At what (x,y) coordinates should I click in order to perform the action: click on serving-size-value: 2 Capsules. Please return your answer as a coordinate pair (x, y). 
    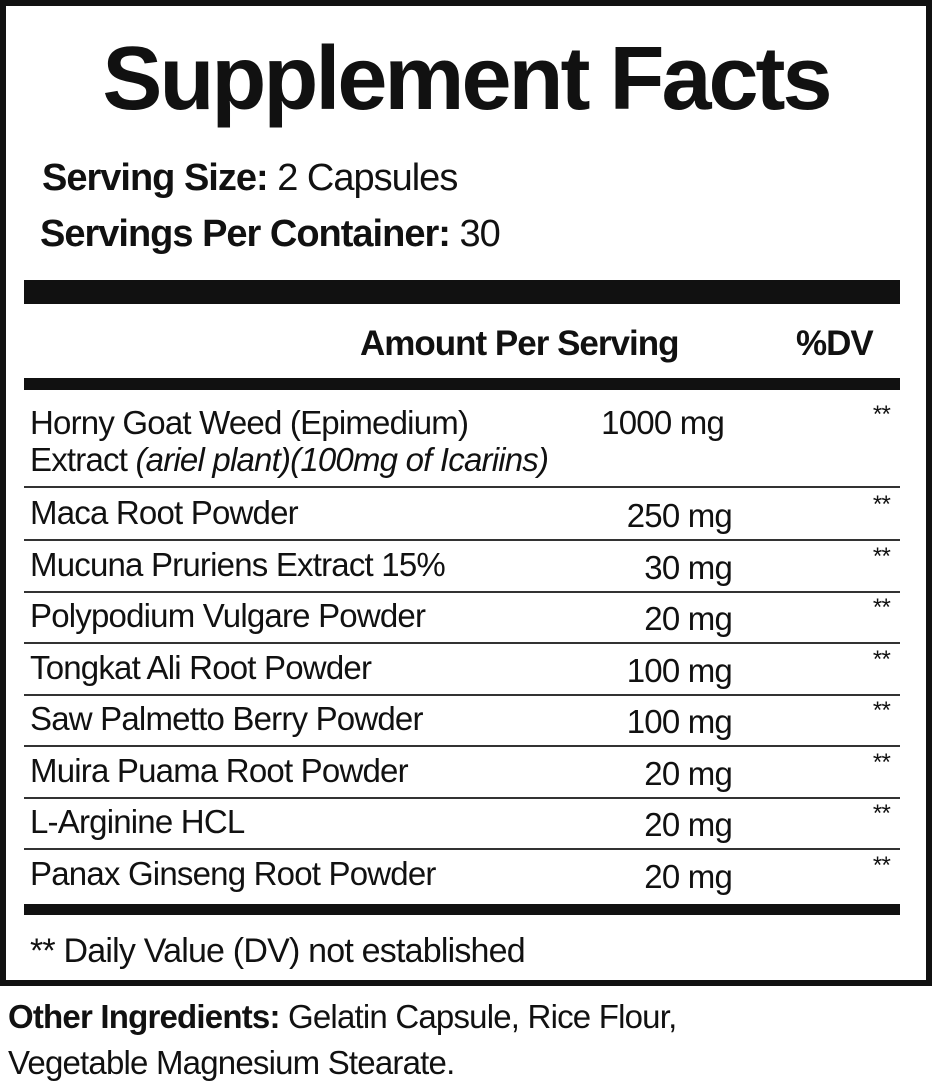
    Looking at the image, I should click on (367, 178).